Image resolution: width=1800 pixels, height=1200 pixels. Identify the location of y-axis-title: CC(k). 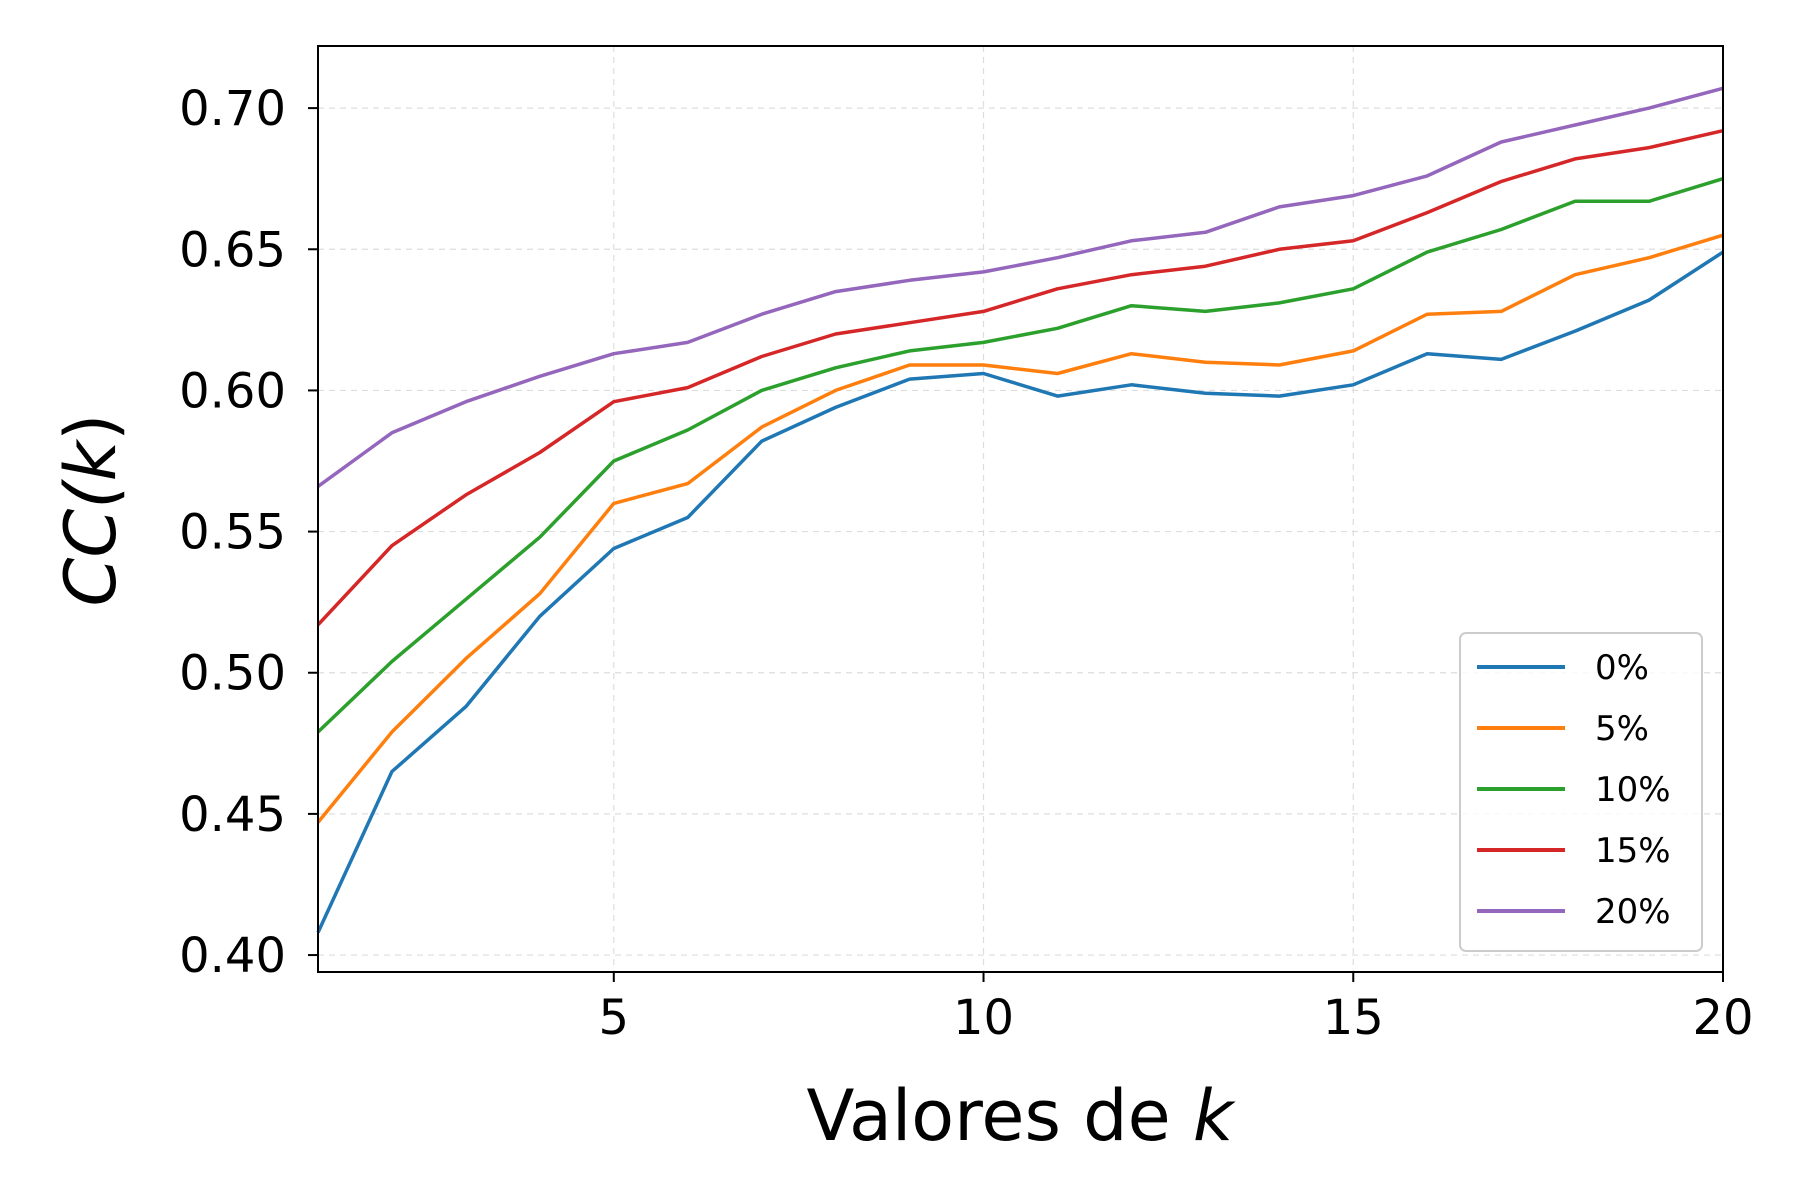
(91, 510).